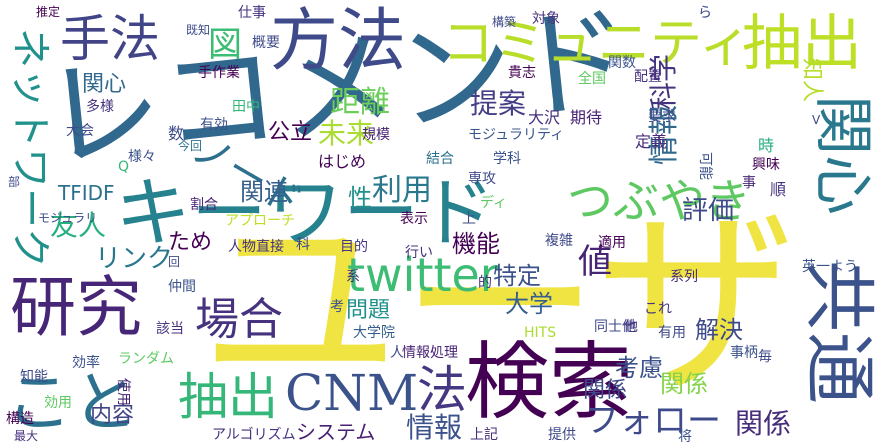 Image resolution: width=877 pixels, height=447 pixels. I want to click on word-gakka: 学科, so click(507, 159).